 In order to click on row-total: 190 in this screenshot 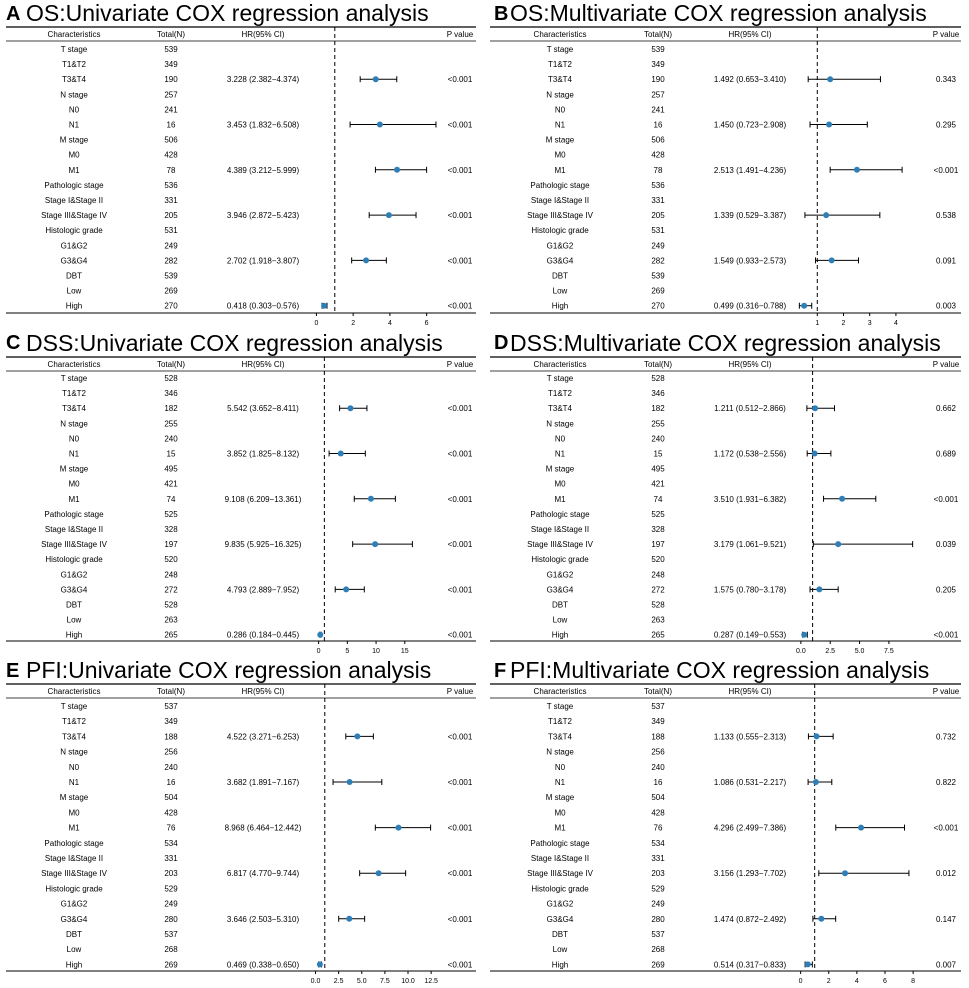, I will do `click(658, 79)`.